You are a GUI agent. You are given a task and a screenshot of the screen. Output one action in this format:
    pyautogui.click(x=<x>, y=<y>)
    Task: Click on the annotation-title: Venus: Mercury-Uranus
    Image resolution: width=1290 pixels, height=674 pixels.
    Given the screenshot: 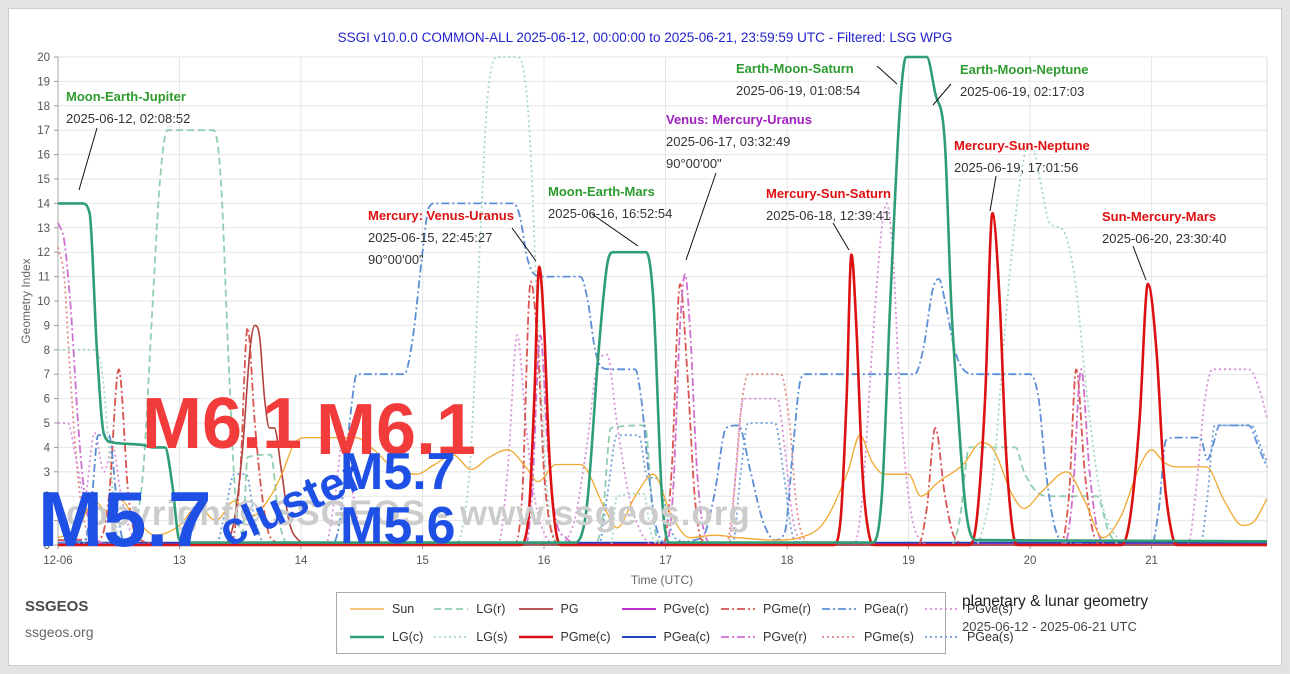 What is the action you would take?
    pyautogui.click(x=739, y=119)
    